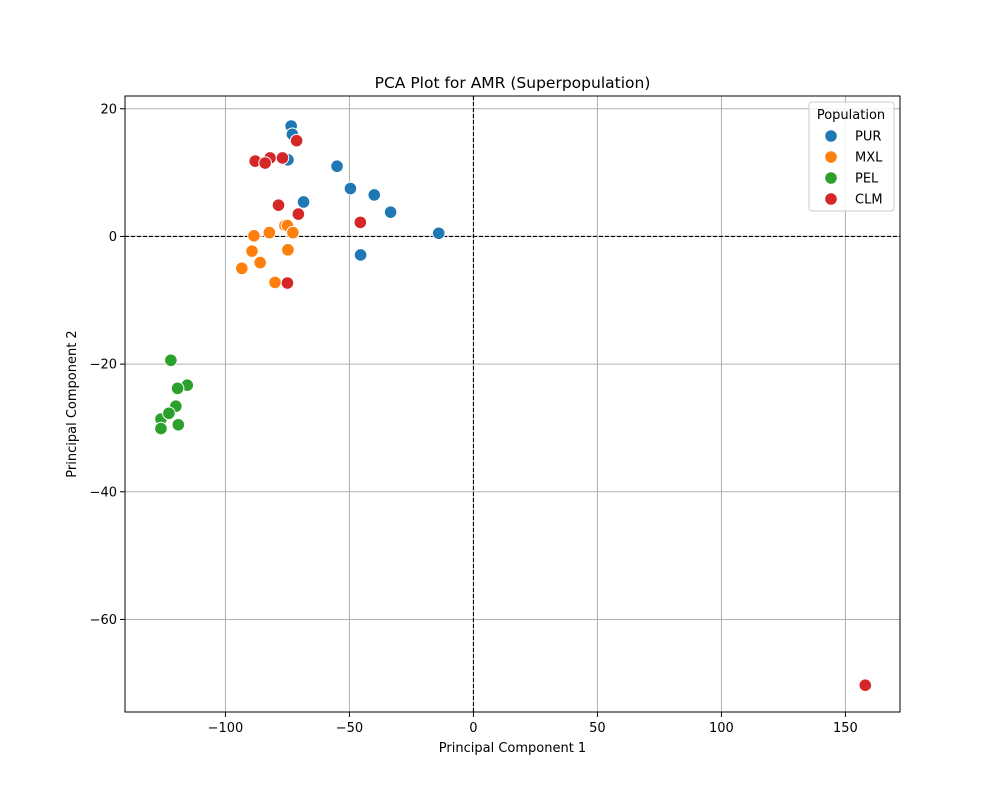 The image size is (1000, 800). What do you see at coordinates (473, 728) in the screenshot?
I see `x-tick-label: 0` at bounding box center [473, 728].